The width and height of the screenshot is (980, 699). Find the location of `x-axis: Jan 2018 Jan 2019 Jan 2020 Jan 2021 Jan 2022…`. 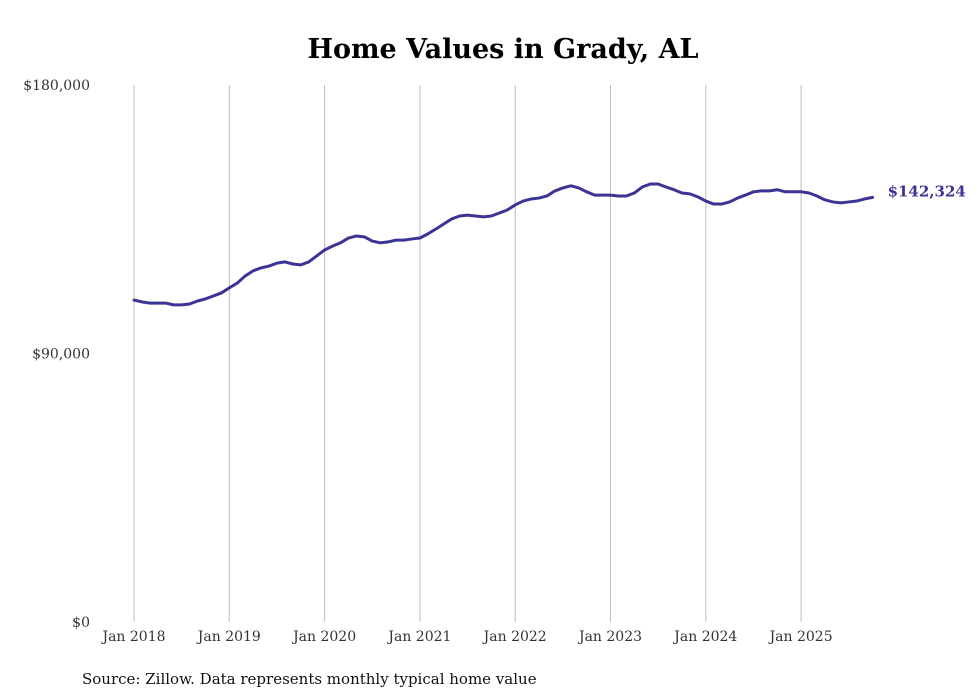

x-axis: Jan 2018 Jan 2019 Jan 2020 Jan 2021 Jan 2022… is located at coordinates (466, 637).